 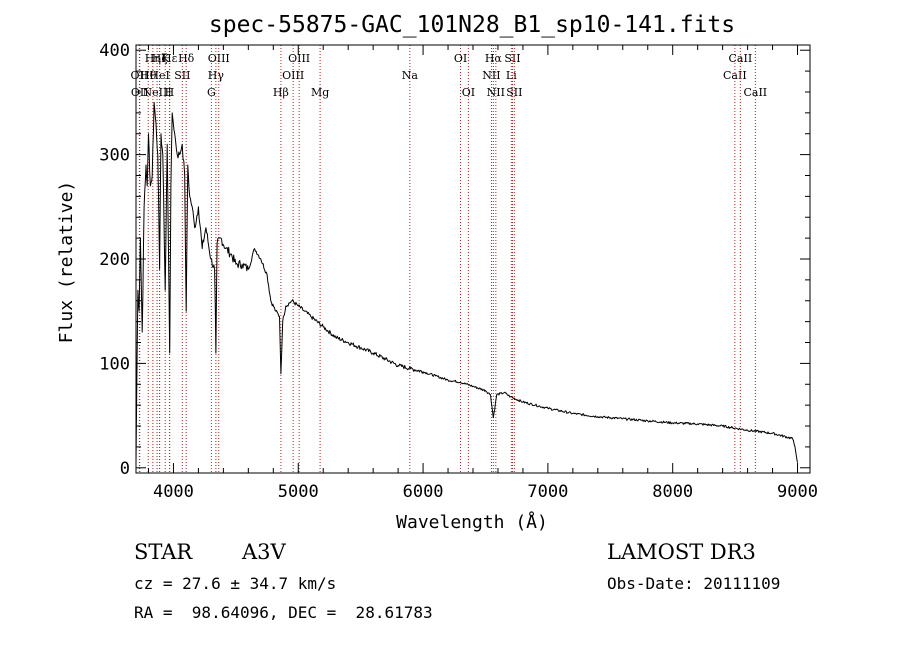 What do you see at coordinates (211, 92) in the screenshot?
I see `line-label-12: G` at bounding box center [211, 92].